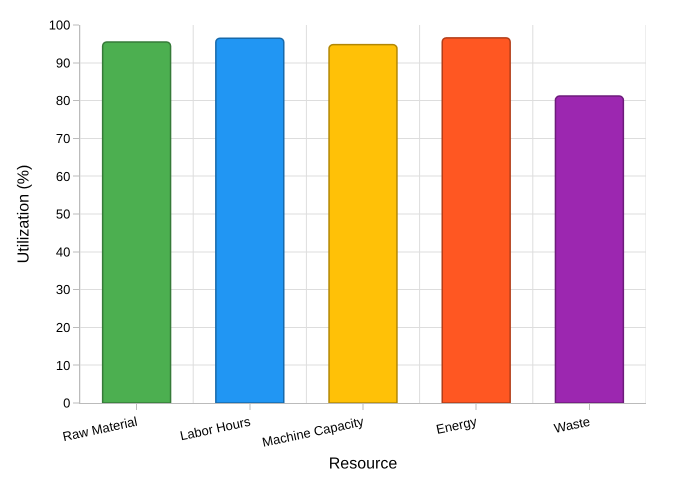 The height and width of the screenshot is (481, 676). I want to click on y-tick-label: 90, so click(63, 62).